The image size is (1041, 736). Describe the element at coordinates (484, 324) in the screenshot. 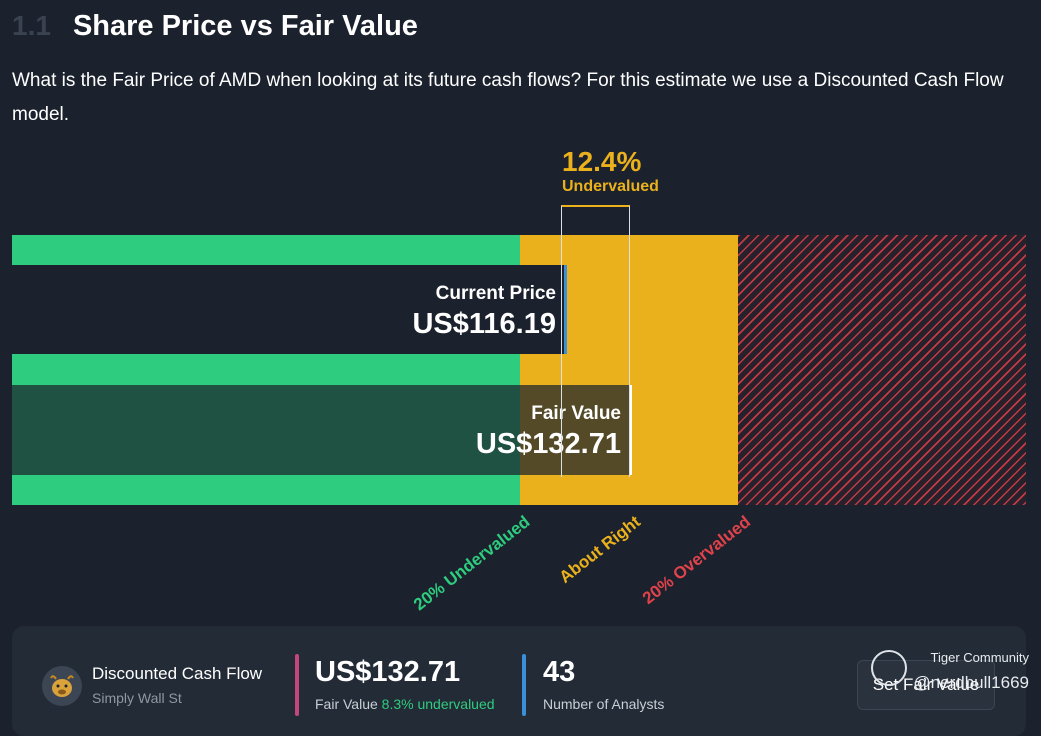

I see `current-price-value: US$116.19` at that location.